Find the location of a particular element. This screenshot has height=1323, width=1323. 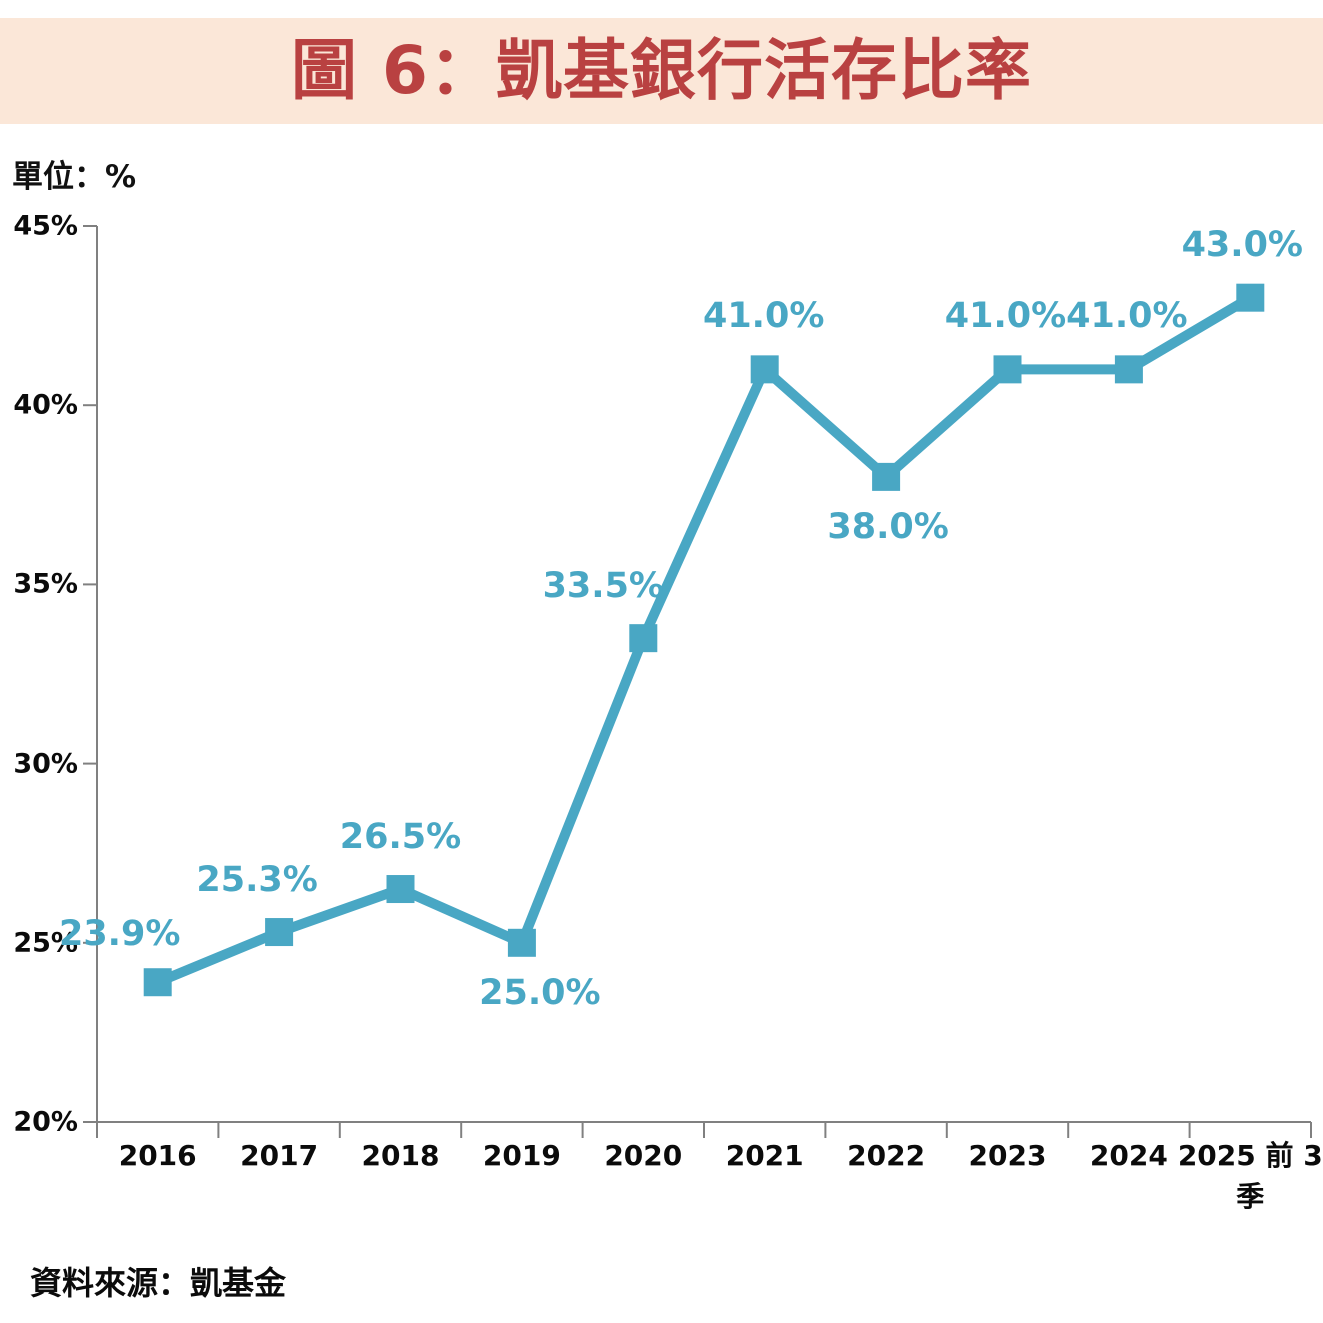

y-axis-labels: 20% 25% 30% 35% 40% 45% is located at coordinates (39, 661).